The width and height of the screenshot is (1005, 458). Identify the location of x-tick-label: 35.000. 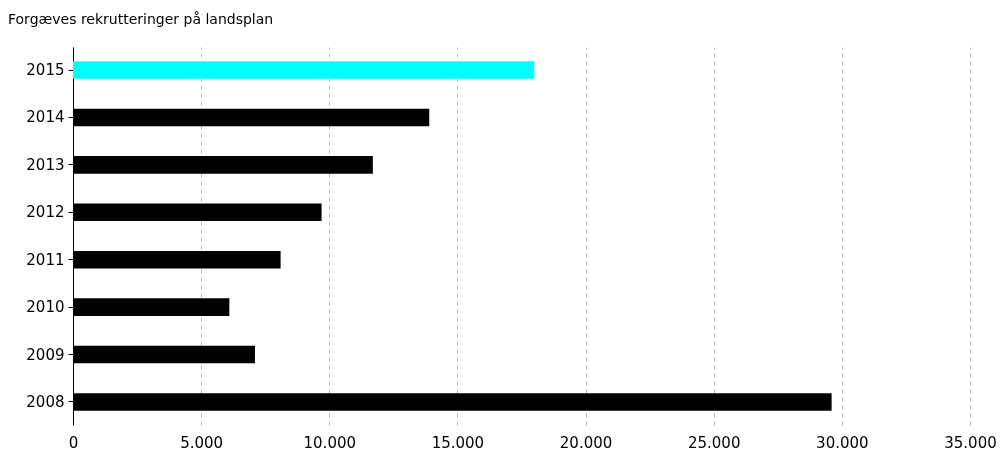
(970, 442).